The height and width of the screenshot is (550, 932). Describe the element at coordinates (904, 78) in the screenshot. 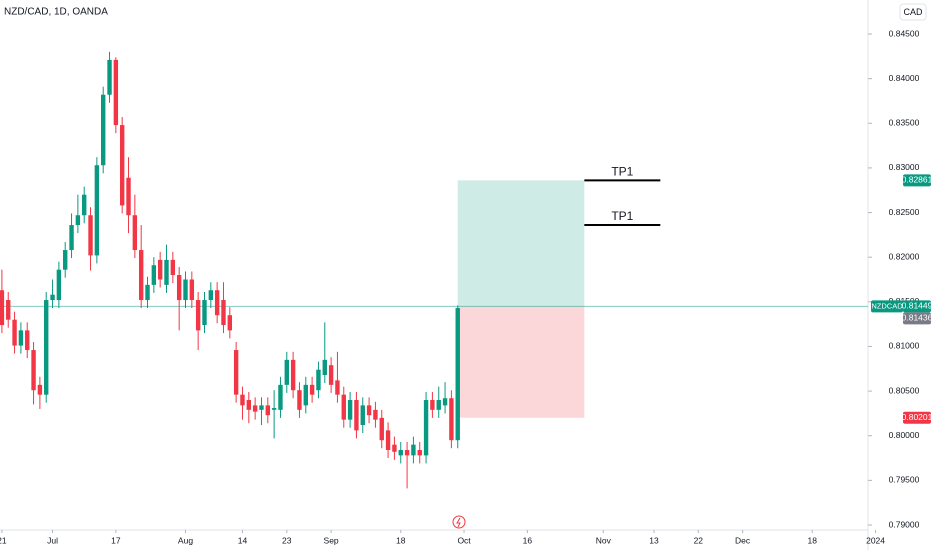

I see `y-tick-label: 0.84000` at that location.